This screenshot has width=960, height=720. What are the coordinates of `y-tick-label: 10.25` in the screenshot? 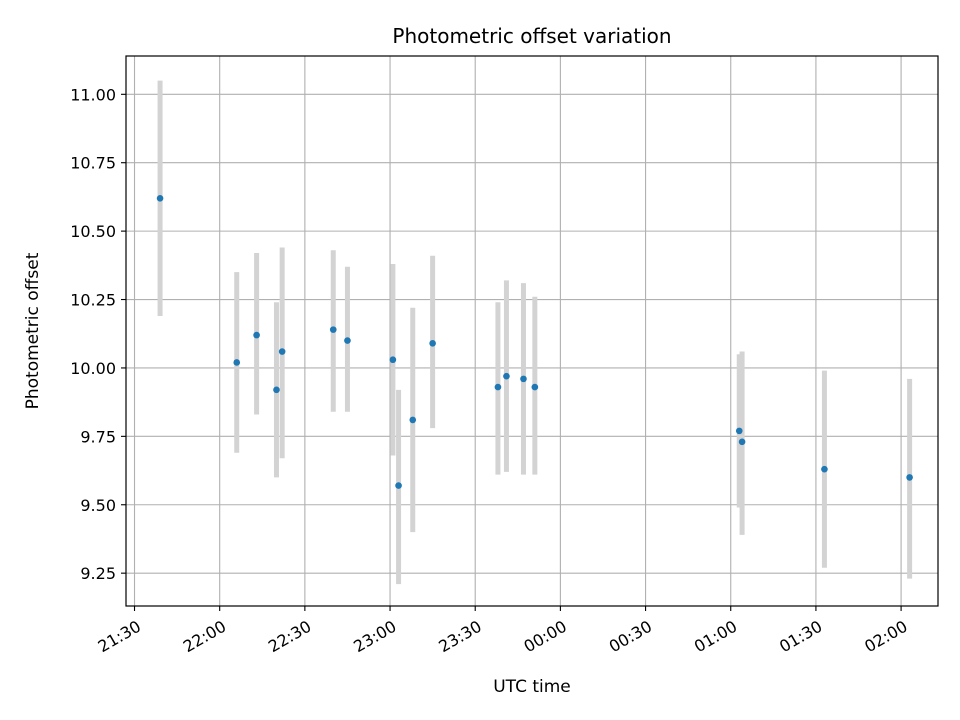 It's located at (93, 300).